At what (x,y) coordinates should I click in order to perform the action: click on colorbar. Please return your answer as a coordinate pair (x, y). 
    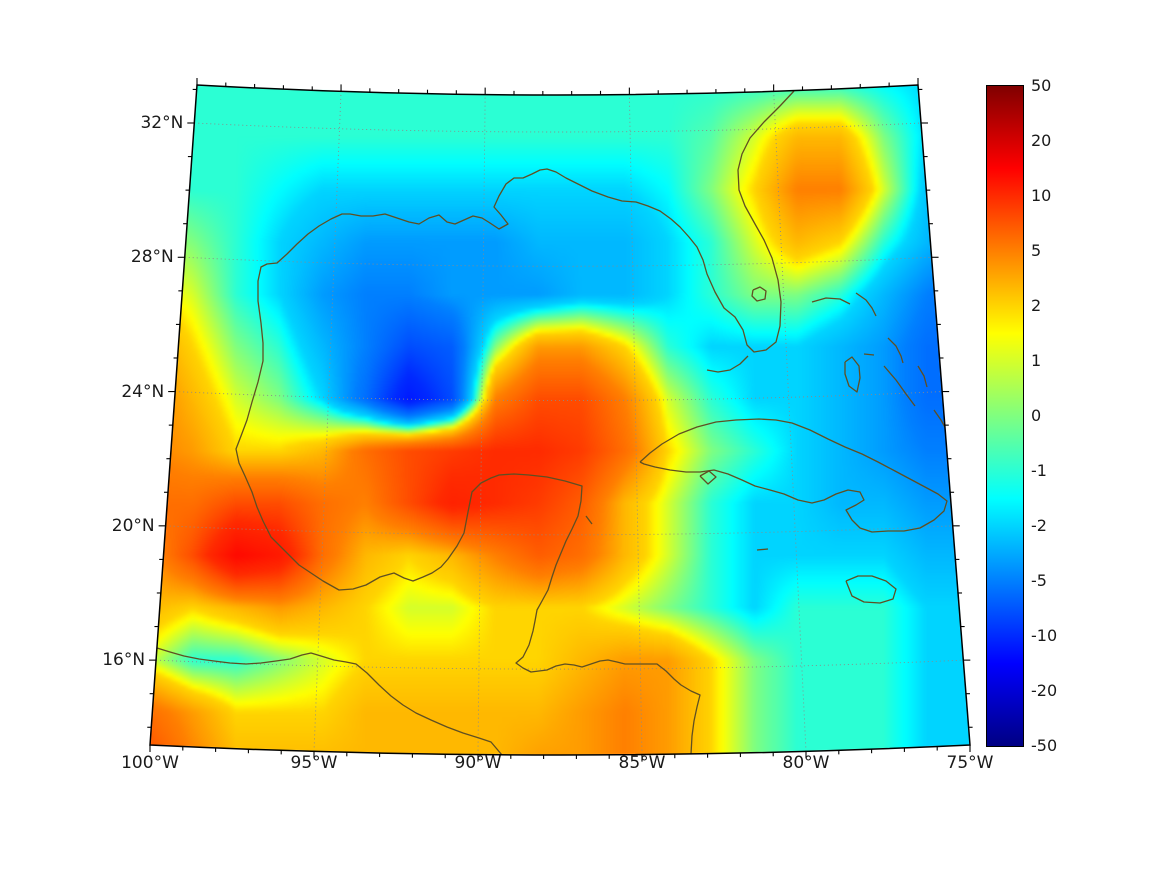
    Looking at the image, I should click on (1005, 416).